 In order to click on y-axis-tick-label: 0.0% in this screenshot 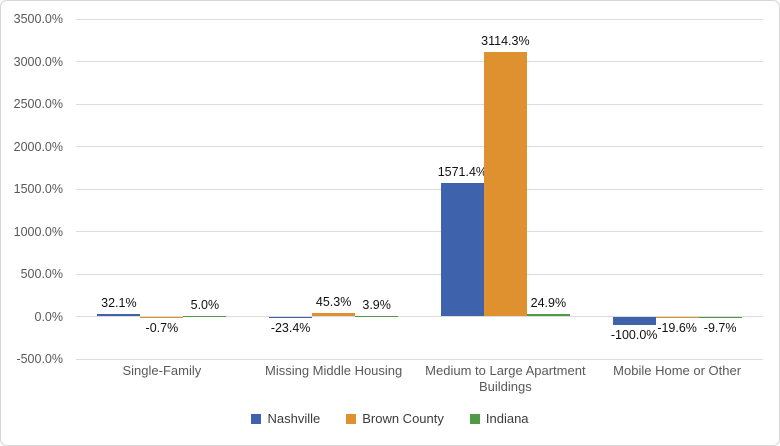, I will do `click(49, 316)`.